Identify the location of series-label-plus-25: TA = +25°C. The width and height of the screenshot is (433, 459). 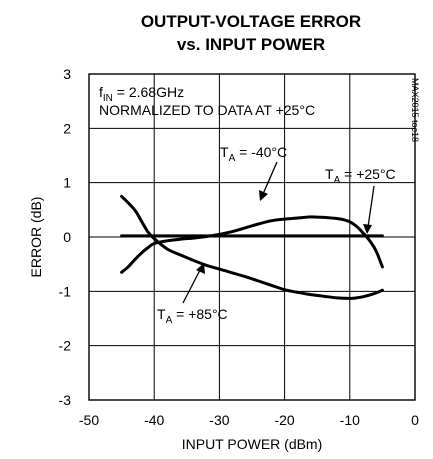
(360, 176).